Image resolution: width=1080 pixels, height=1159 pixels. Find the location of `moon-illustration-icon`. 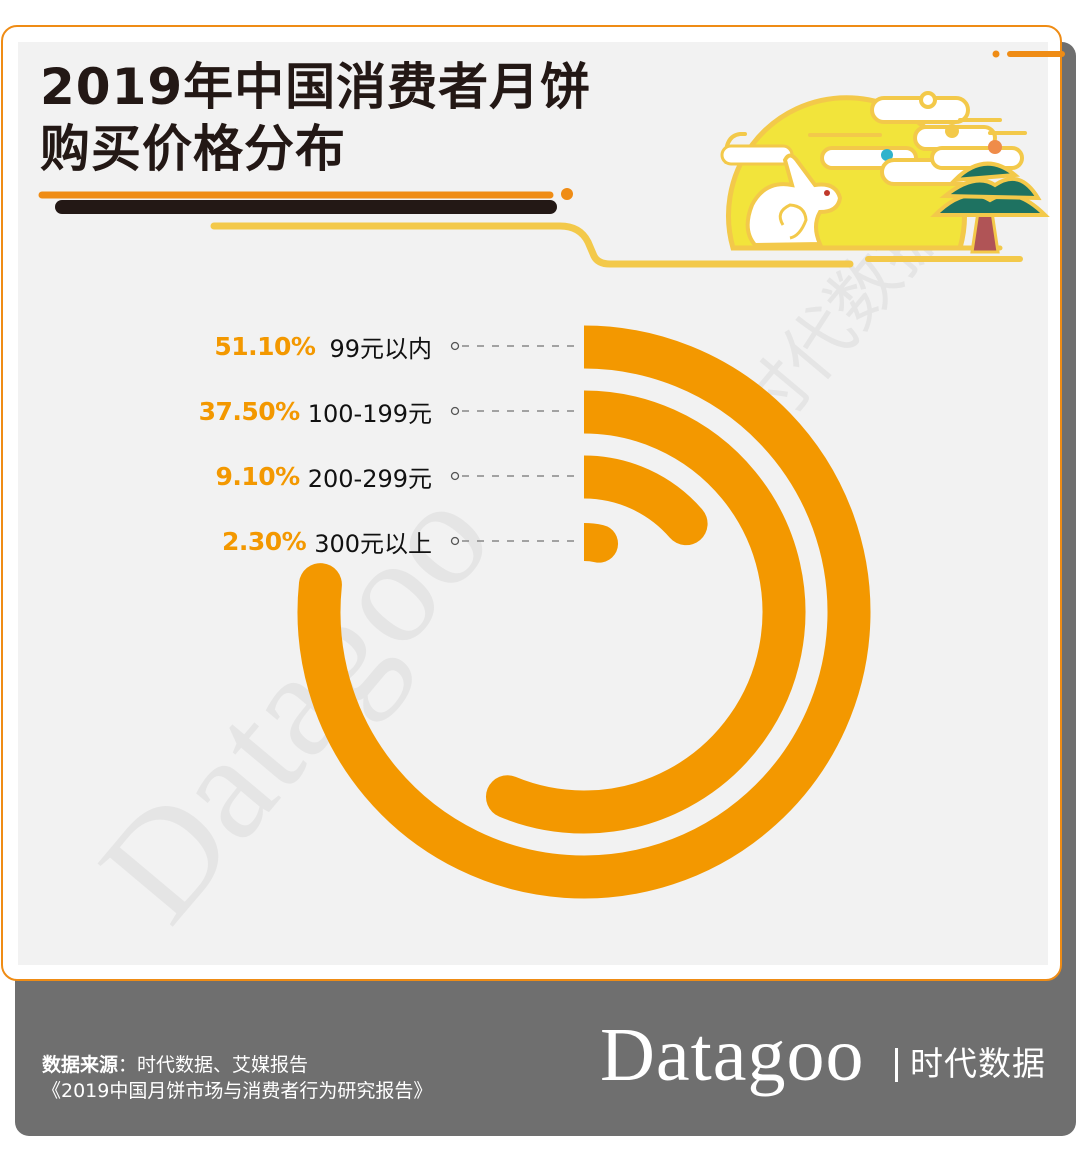

moon-illustration-icon is located at coordinates (885, 176).